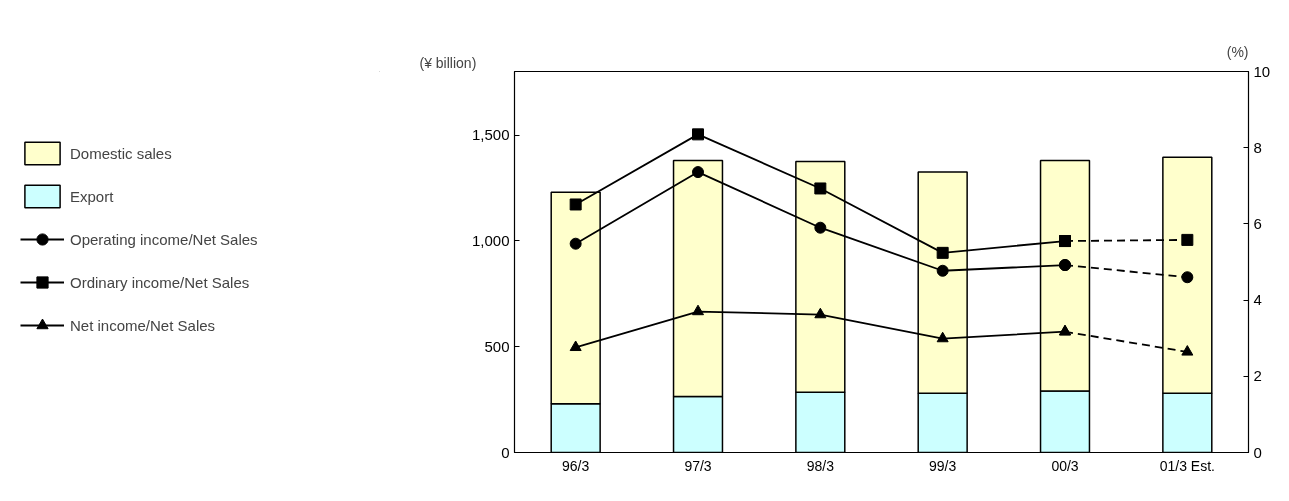  I want to click on x-tick-label: 99/3, so click(943, 465).